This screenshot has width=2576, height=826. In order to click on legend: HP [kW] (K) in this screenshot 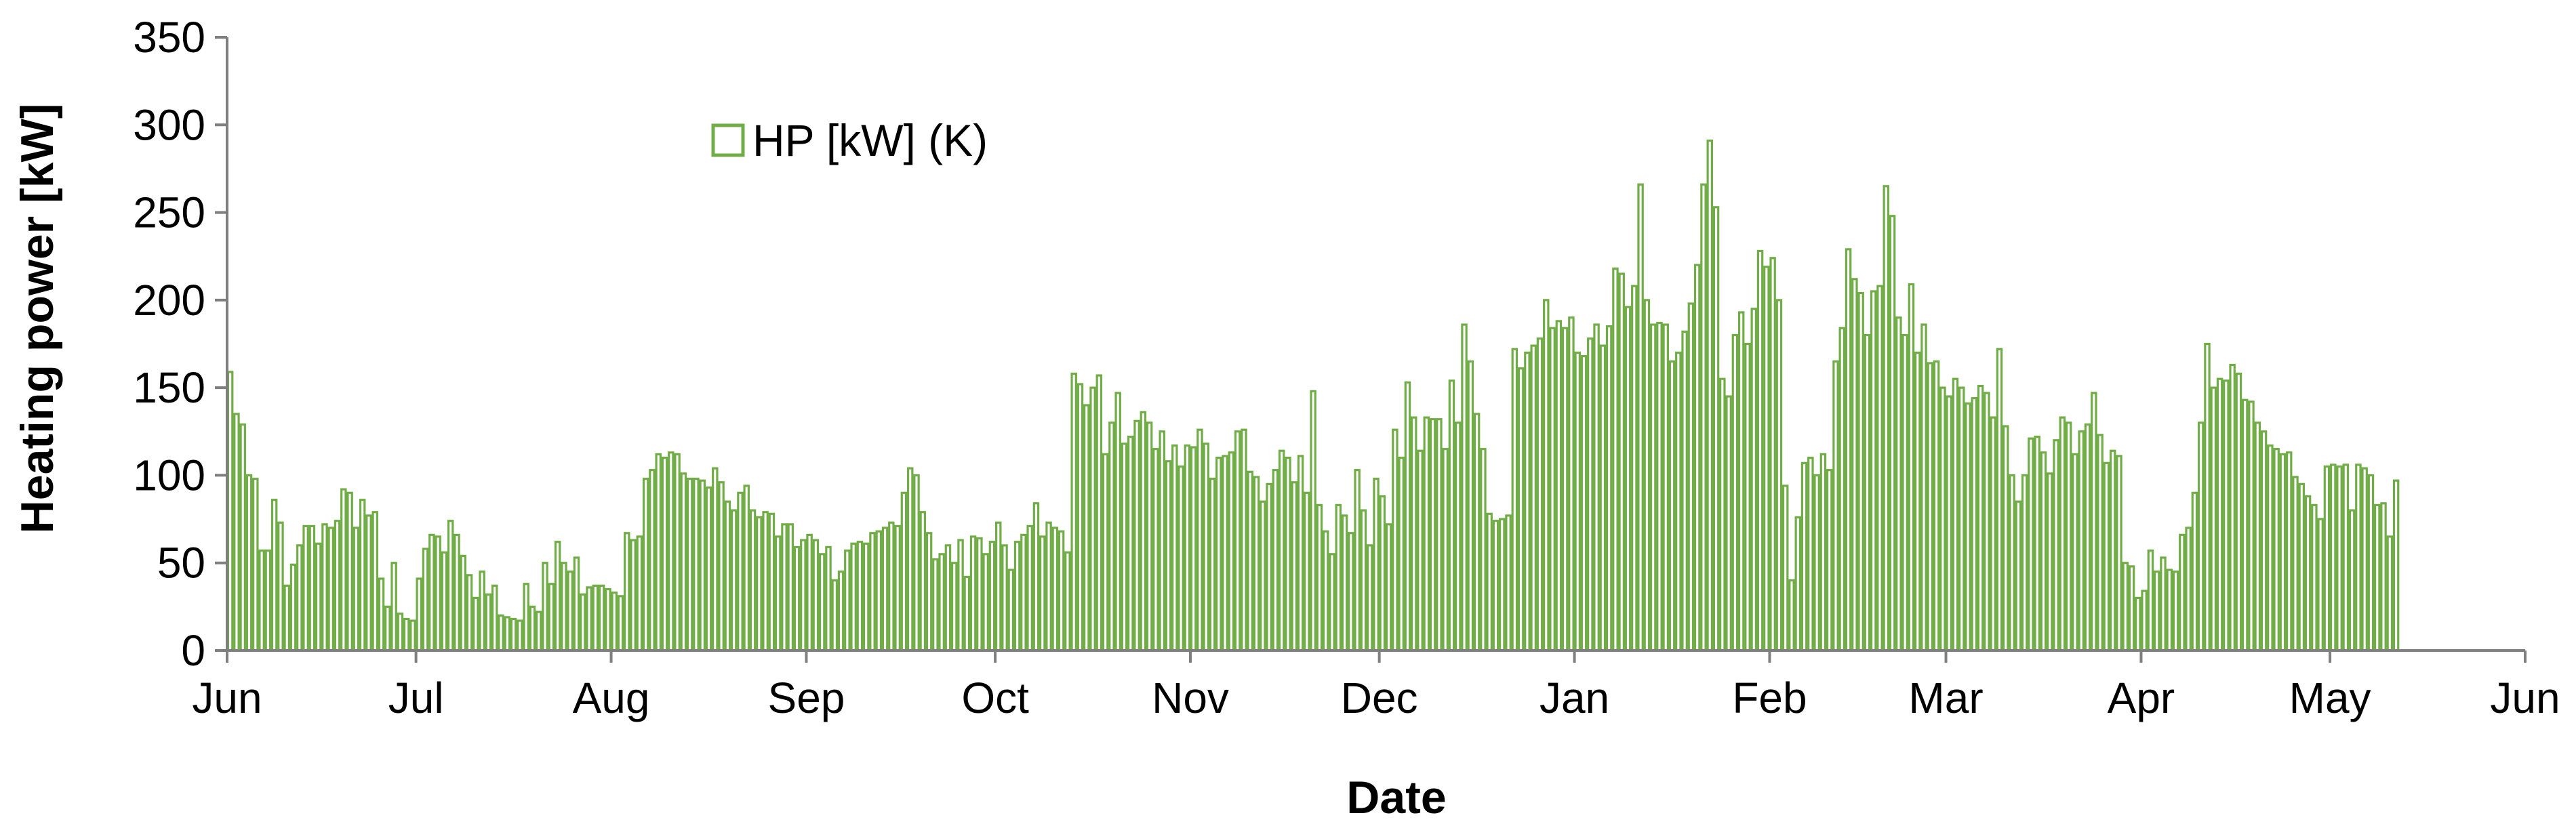, I will do `click(849, 140)`.